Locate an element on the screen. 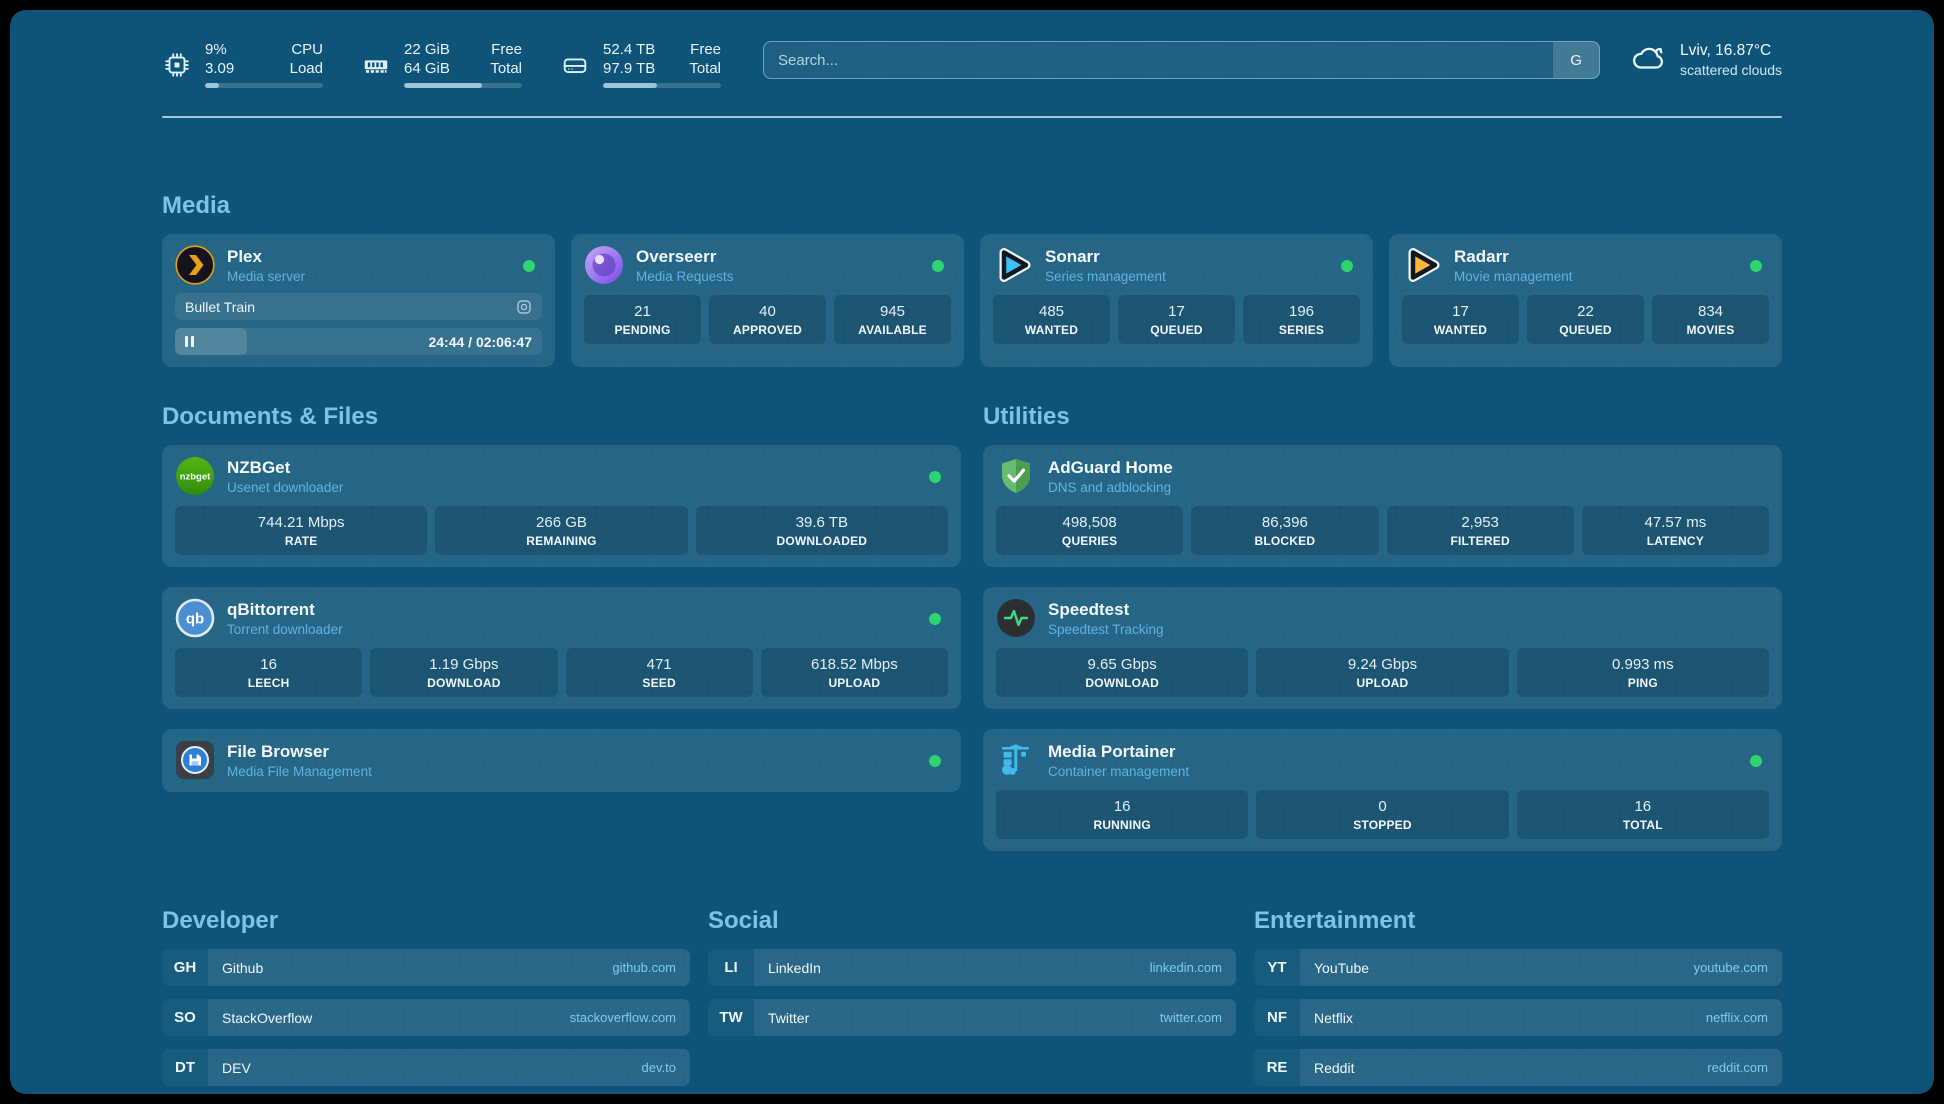  service-name: qBittorrent is located at coordinates (271, 609).